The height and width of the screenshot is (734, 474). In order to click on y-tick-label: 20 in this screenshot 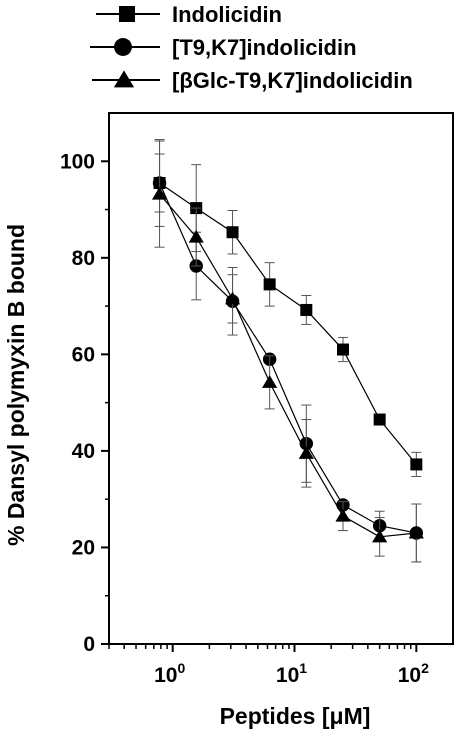, I will do `click(83, 547)`.